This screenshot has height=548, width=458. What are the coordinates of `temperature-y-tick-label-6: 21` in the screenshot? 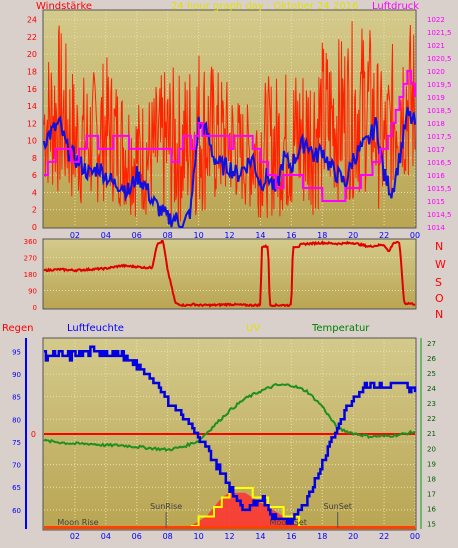 It's located at (431, 434).